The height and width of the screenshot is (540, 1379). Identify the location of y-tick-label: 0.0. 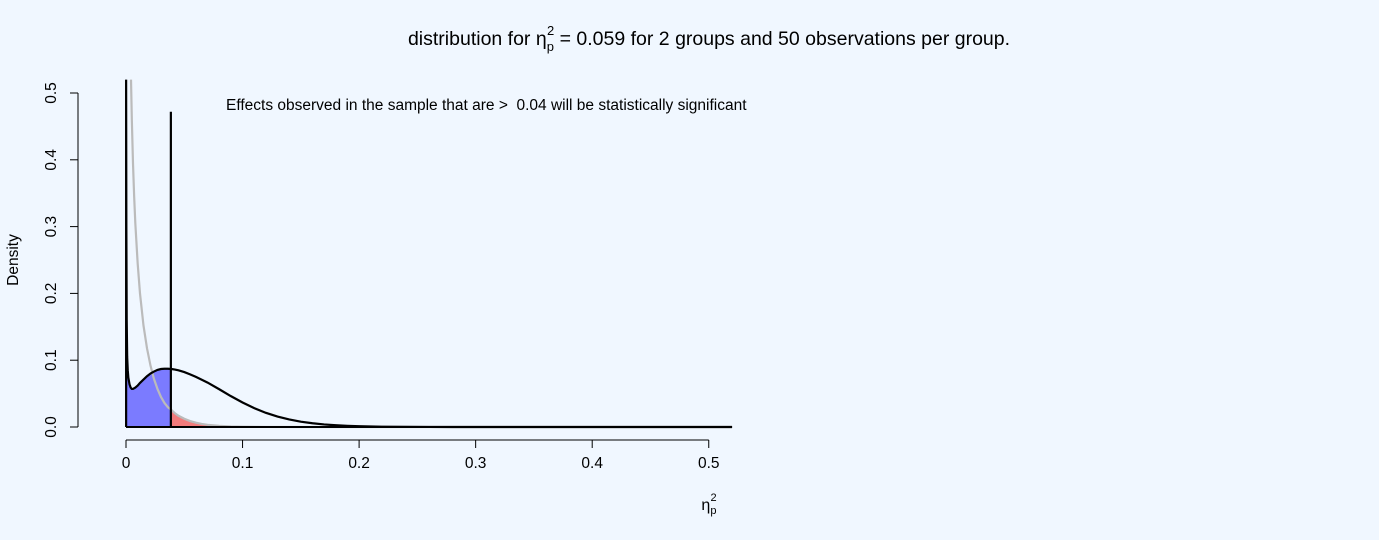
(51, 427).